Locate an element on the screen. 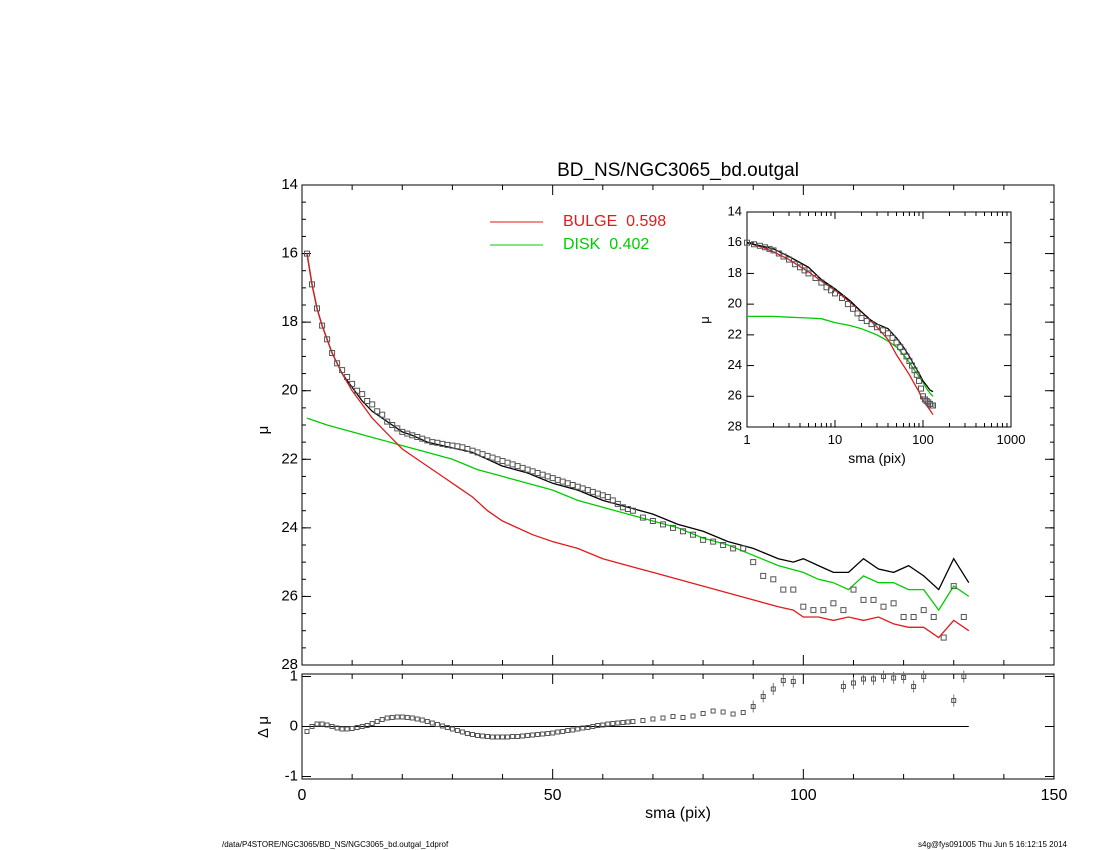 The width and height of the screenshot is (1100, 850). residual-y-tick-label: 1 is located at coordinates (294, 675).